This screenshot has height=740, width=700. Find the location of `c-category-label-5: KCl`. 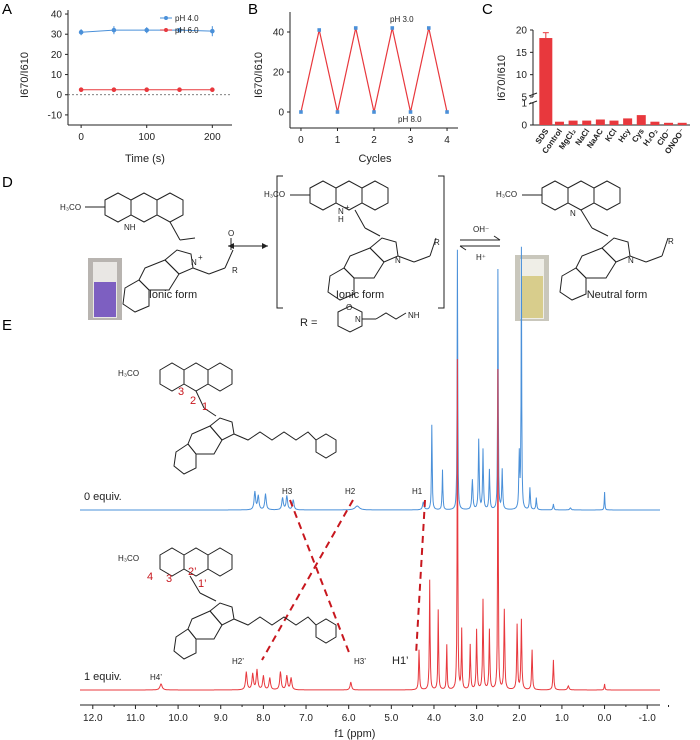

c-category-label-5: KCl is located at coordinates (610, 135).